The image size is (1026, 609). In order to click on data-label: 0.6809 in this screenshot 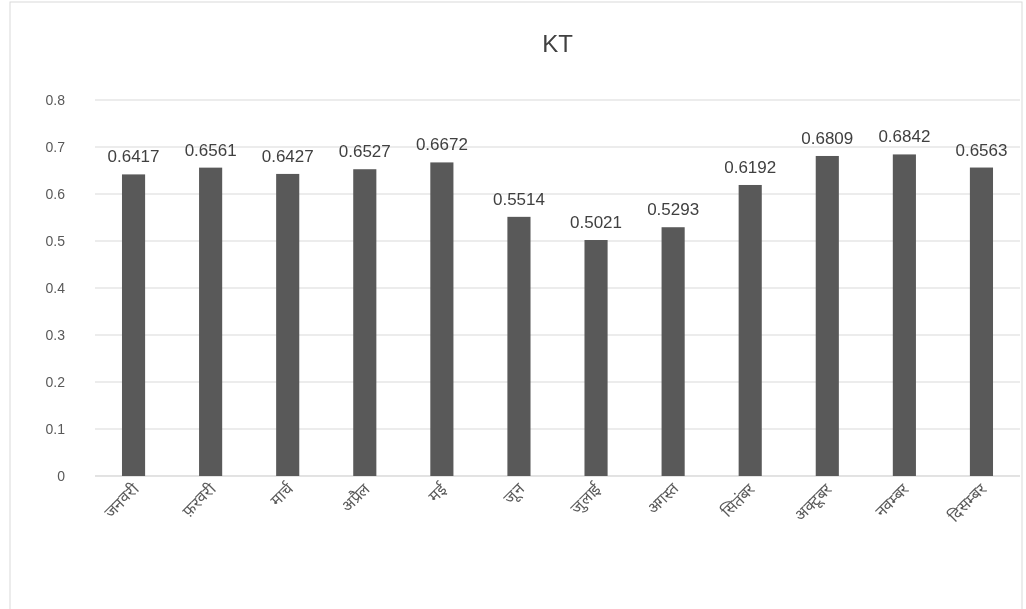, I will do `click(827, 138)`.